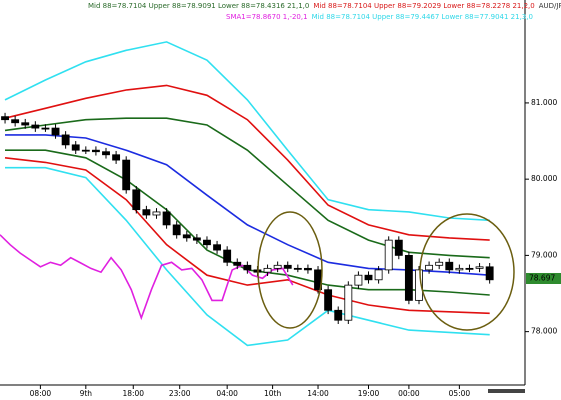  Describe the element at coordinates (369, 393) in the screenshot. I see `x-tick-label: 19:00` at that location.